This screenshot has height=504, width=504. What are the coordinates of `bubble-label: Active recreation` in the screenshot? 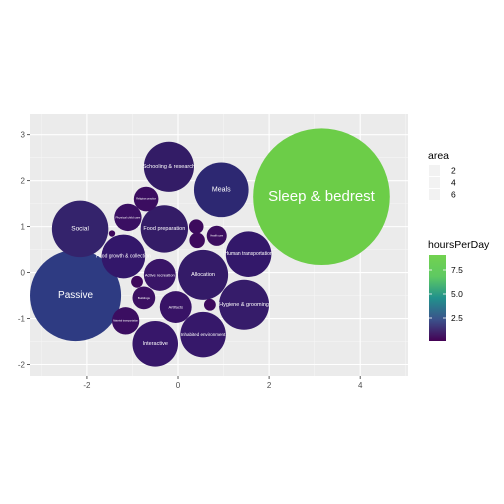 It's located at (160, 274).